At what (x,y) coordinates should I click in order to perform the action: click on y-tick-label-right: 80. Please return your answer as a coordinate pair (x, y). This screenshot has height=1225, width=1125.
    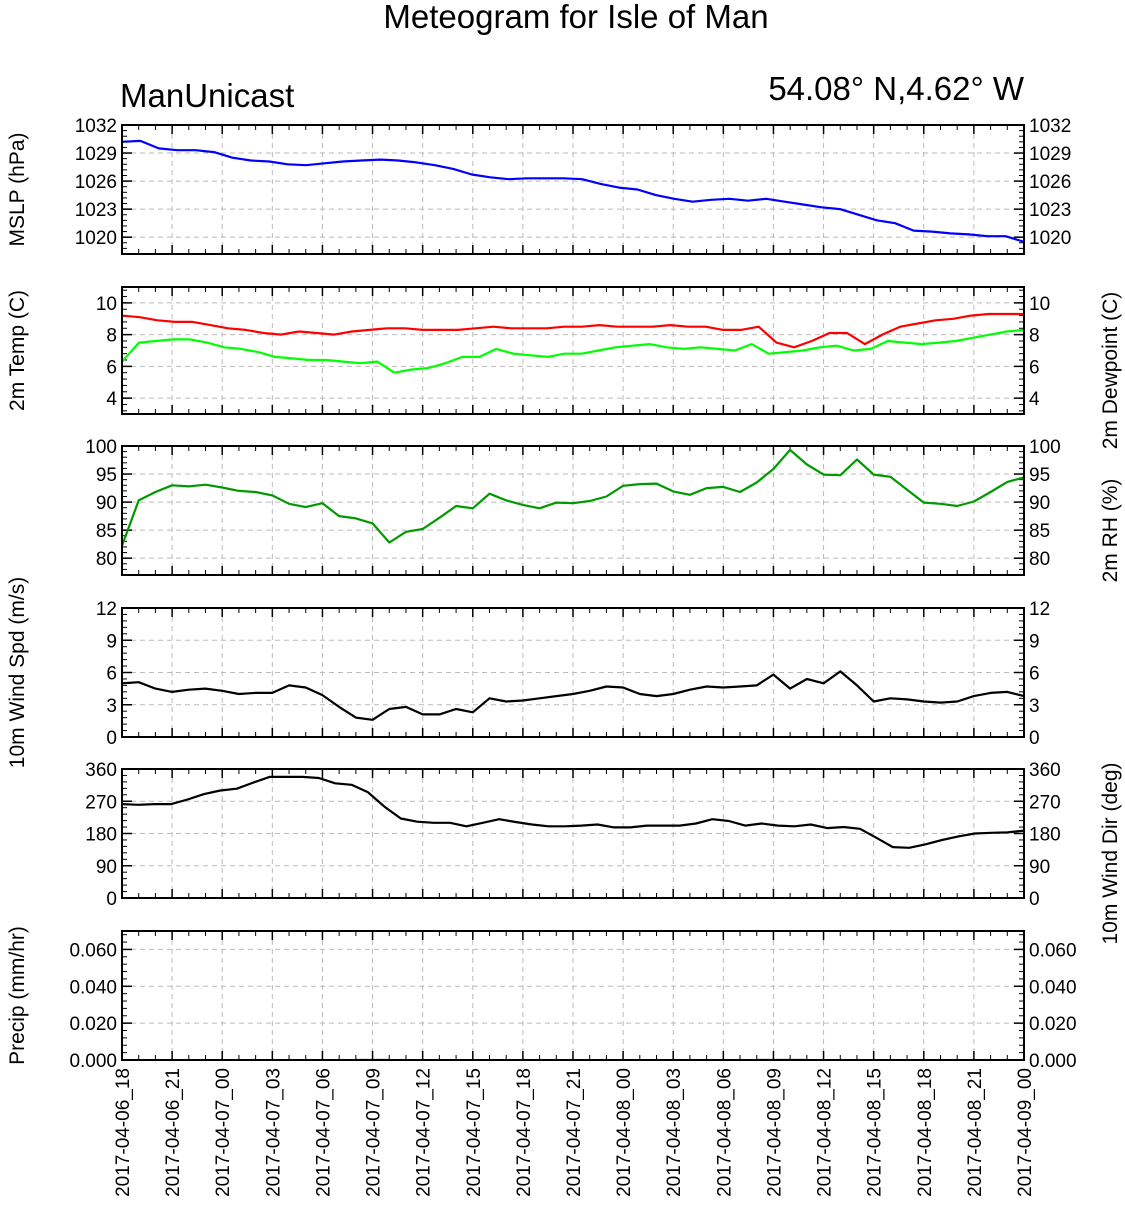
    Looking at the image, I should click on (1039, 559).